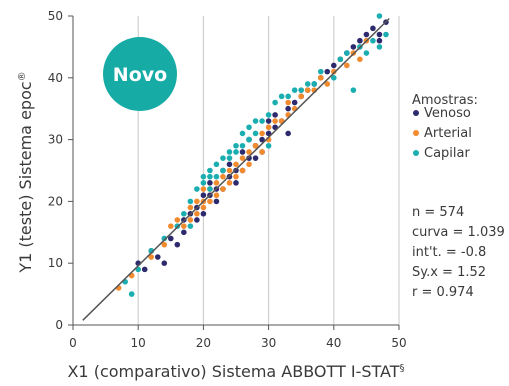 The image size is (509, 386). I want to click on legend-marker-capilar, so click(416, 153).